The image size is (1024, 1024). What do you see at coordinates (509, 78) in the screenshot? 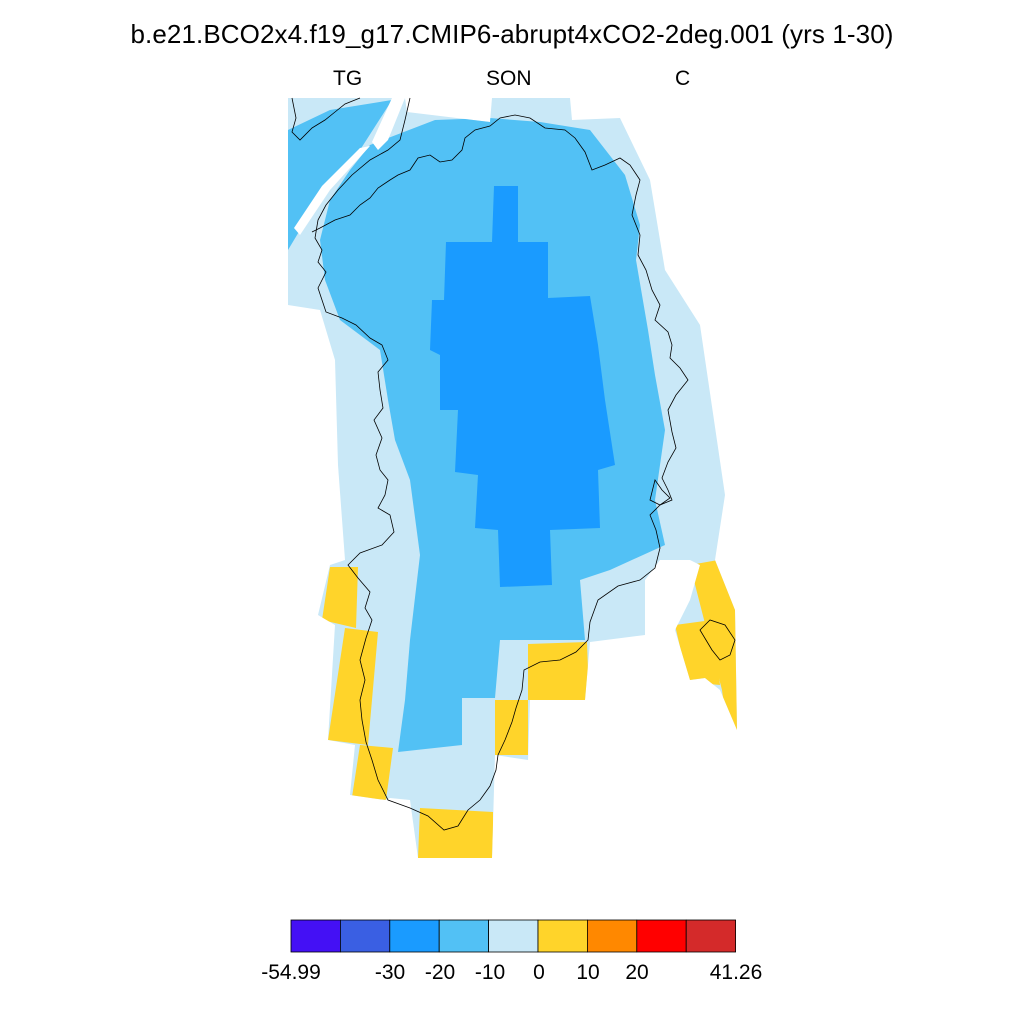
I see `season-label: SON` at bounding box center [509, 78].